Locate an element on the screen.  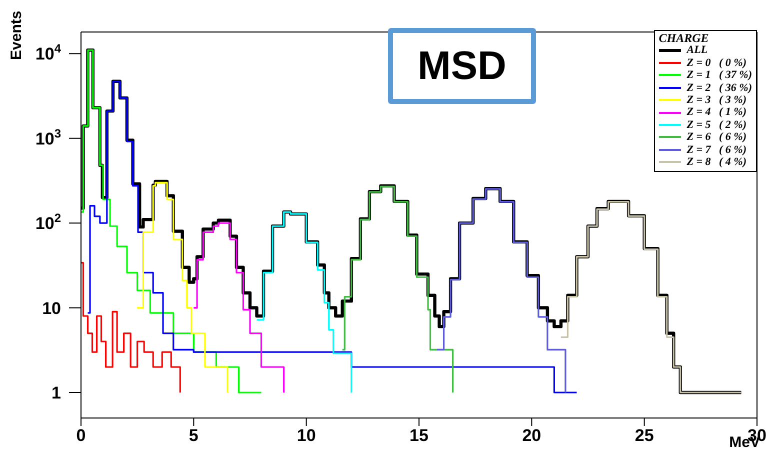
y-tick-label: 1 is located at coordinates (56, 392).